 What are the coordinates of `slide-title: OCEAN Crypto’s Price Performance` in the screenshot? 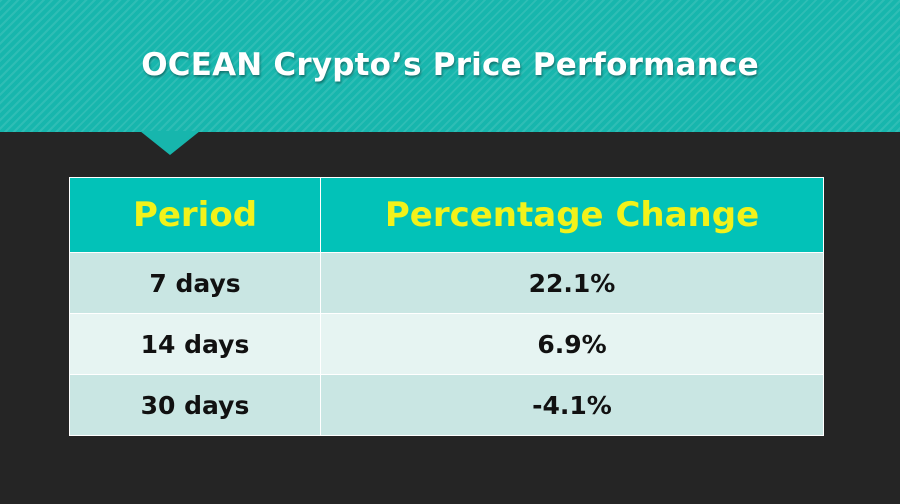 It's located at (450, 65).